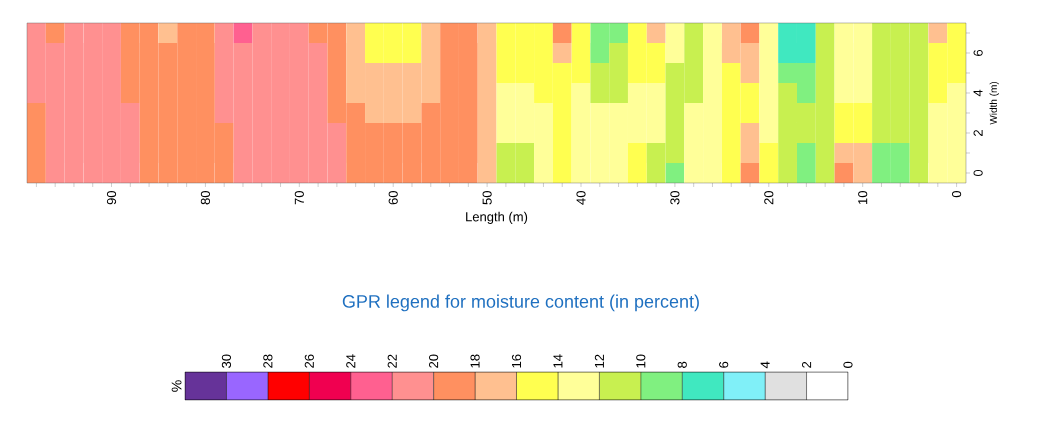 The height and width of the screenshot is (425, 1042). I want to click on color-bar-label: 28, so click(268, 361).